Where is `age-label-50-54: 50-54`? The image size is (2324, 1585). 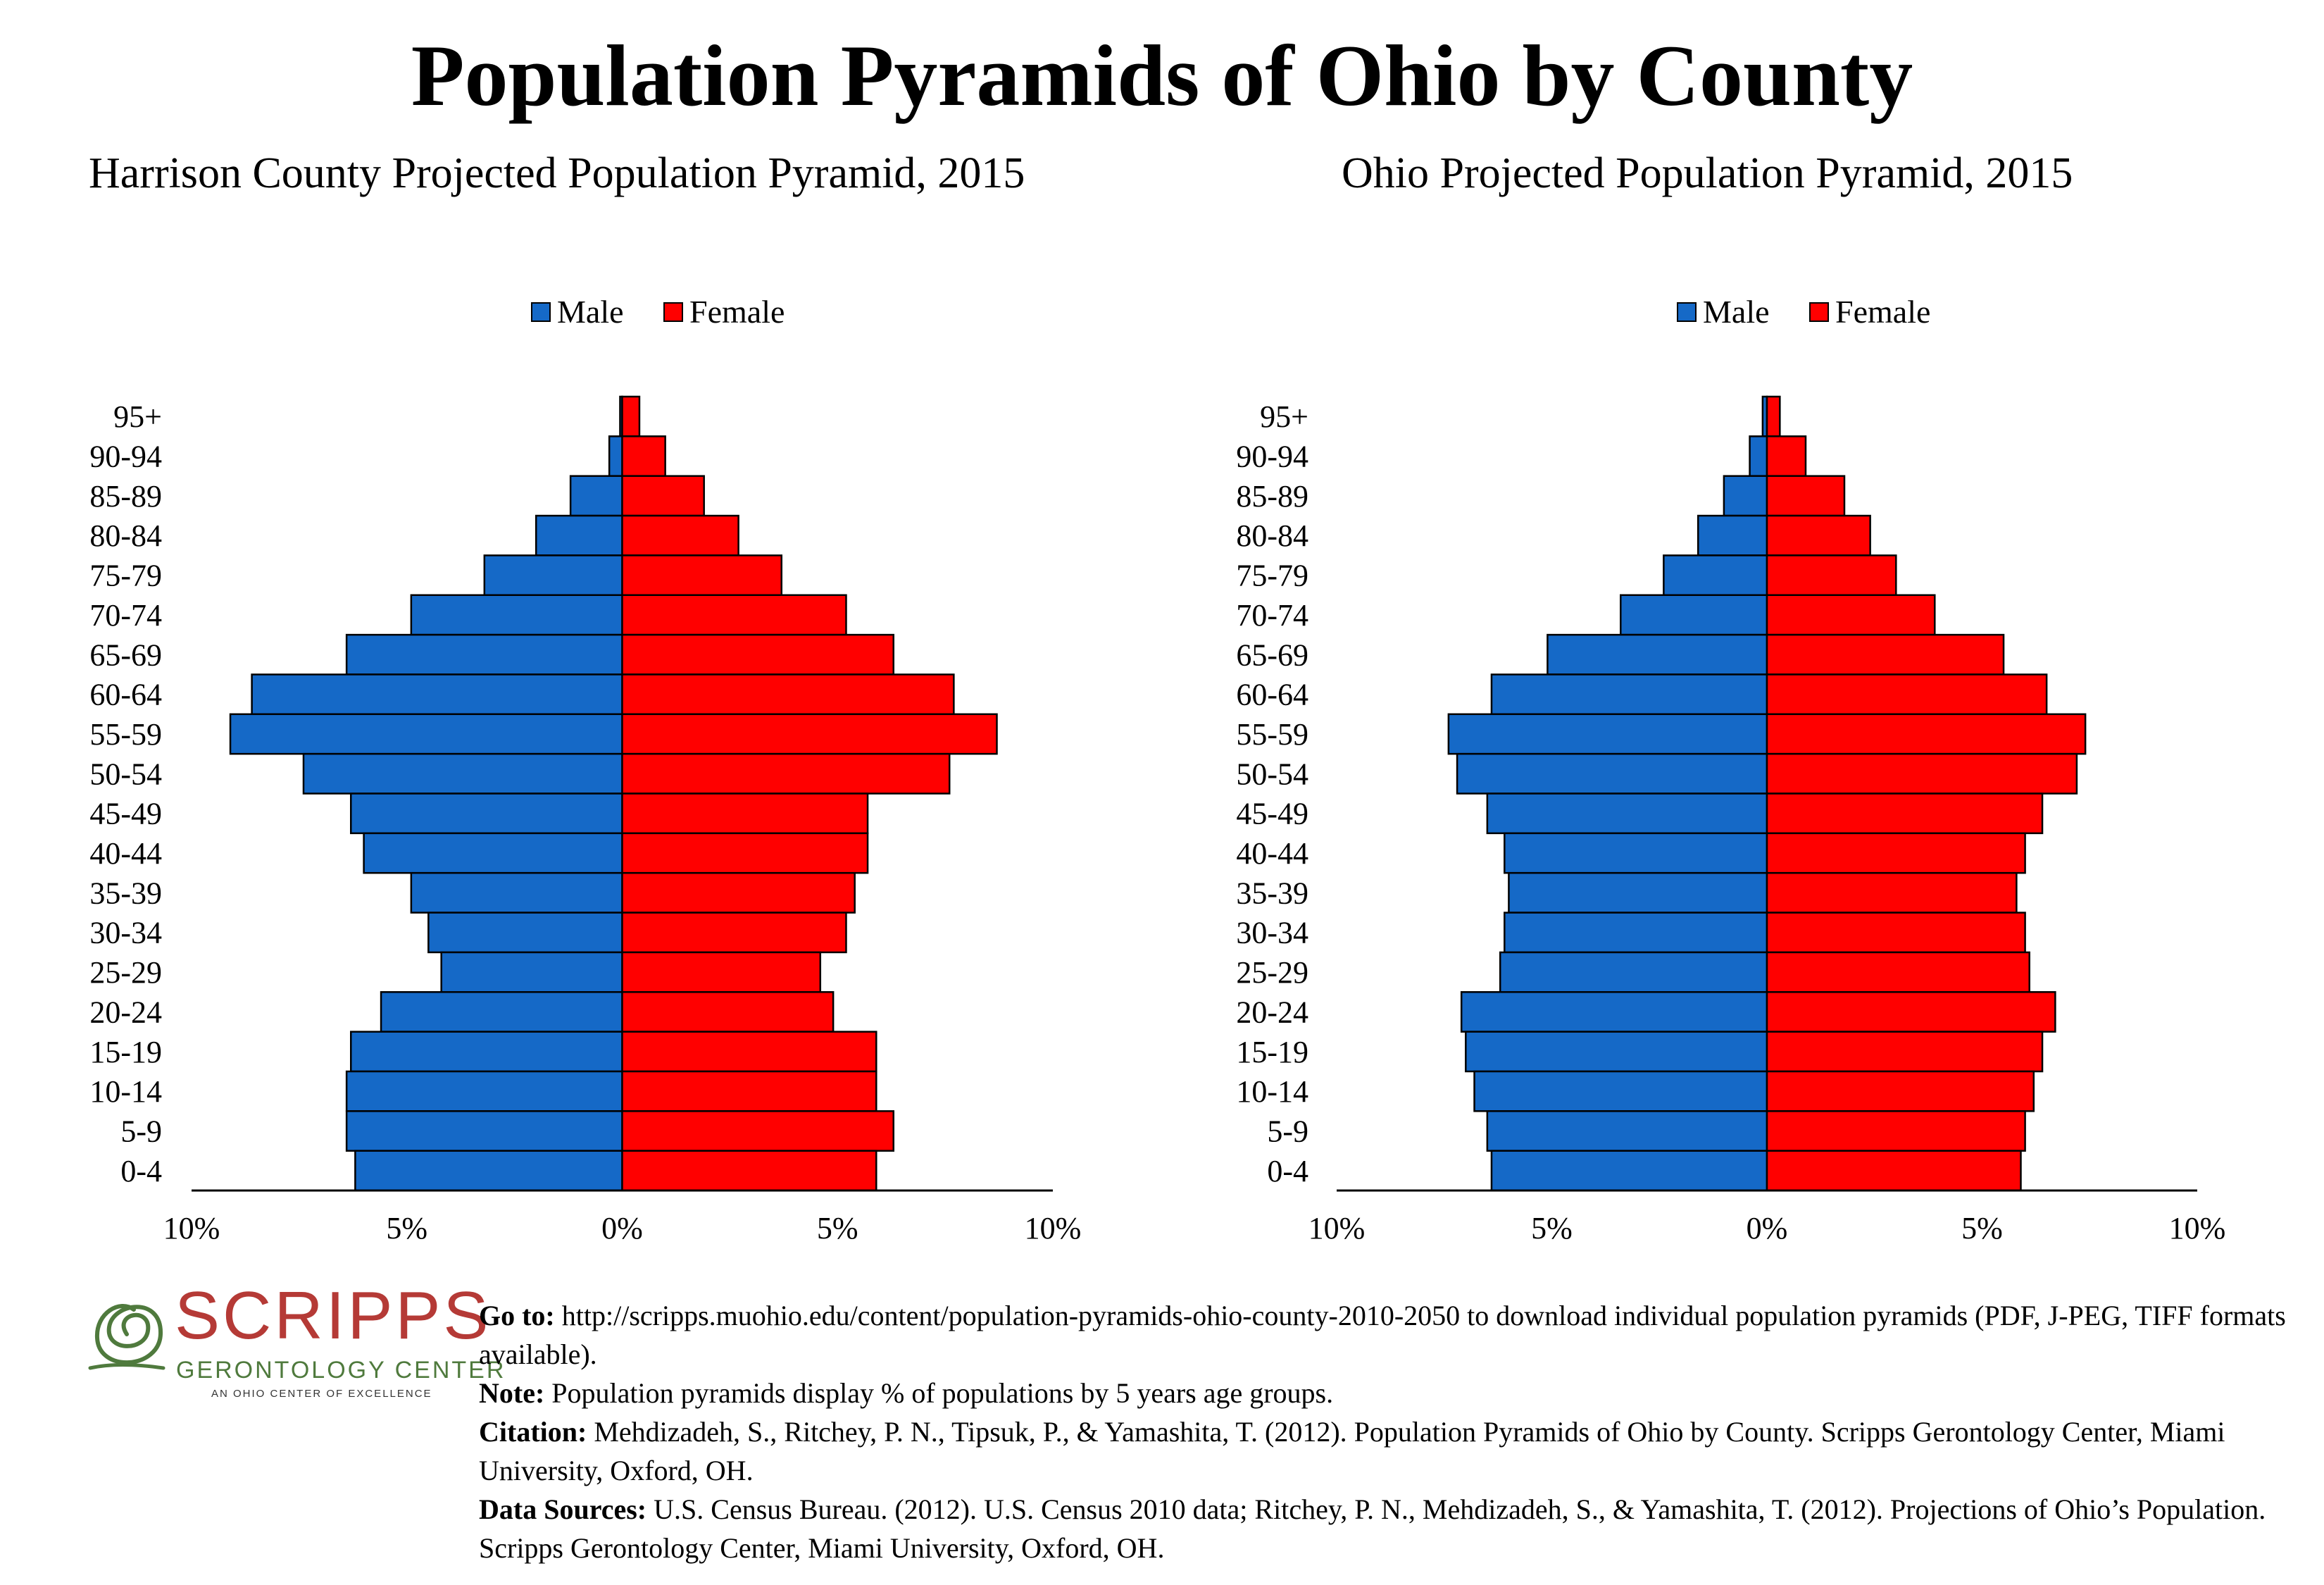
age-label-50-54: 50-54 is located at coordinates (125, 774).